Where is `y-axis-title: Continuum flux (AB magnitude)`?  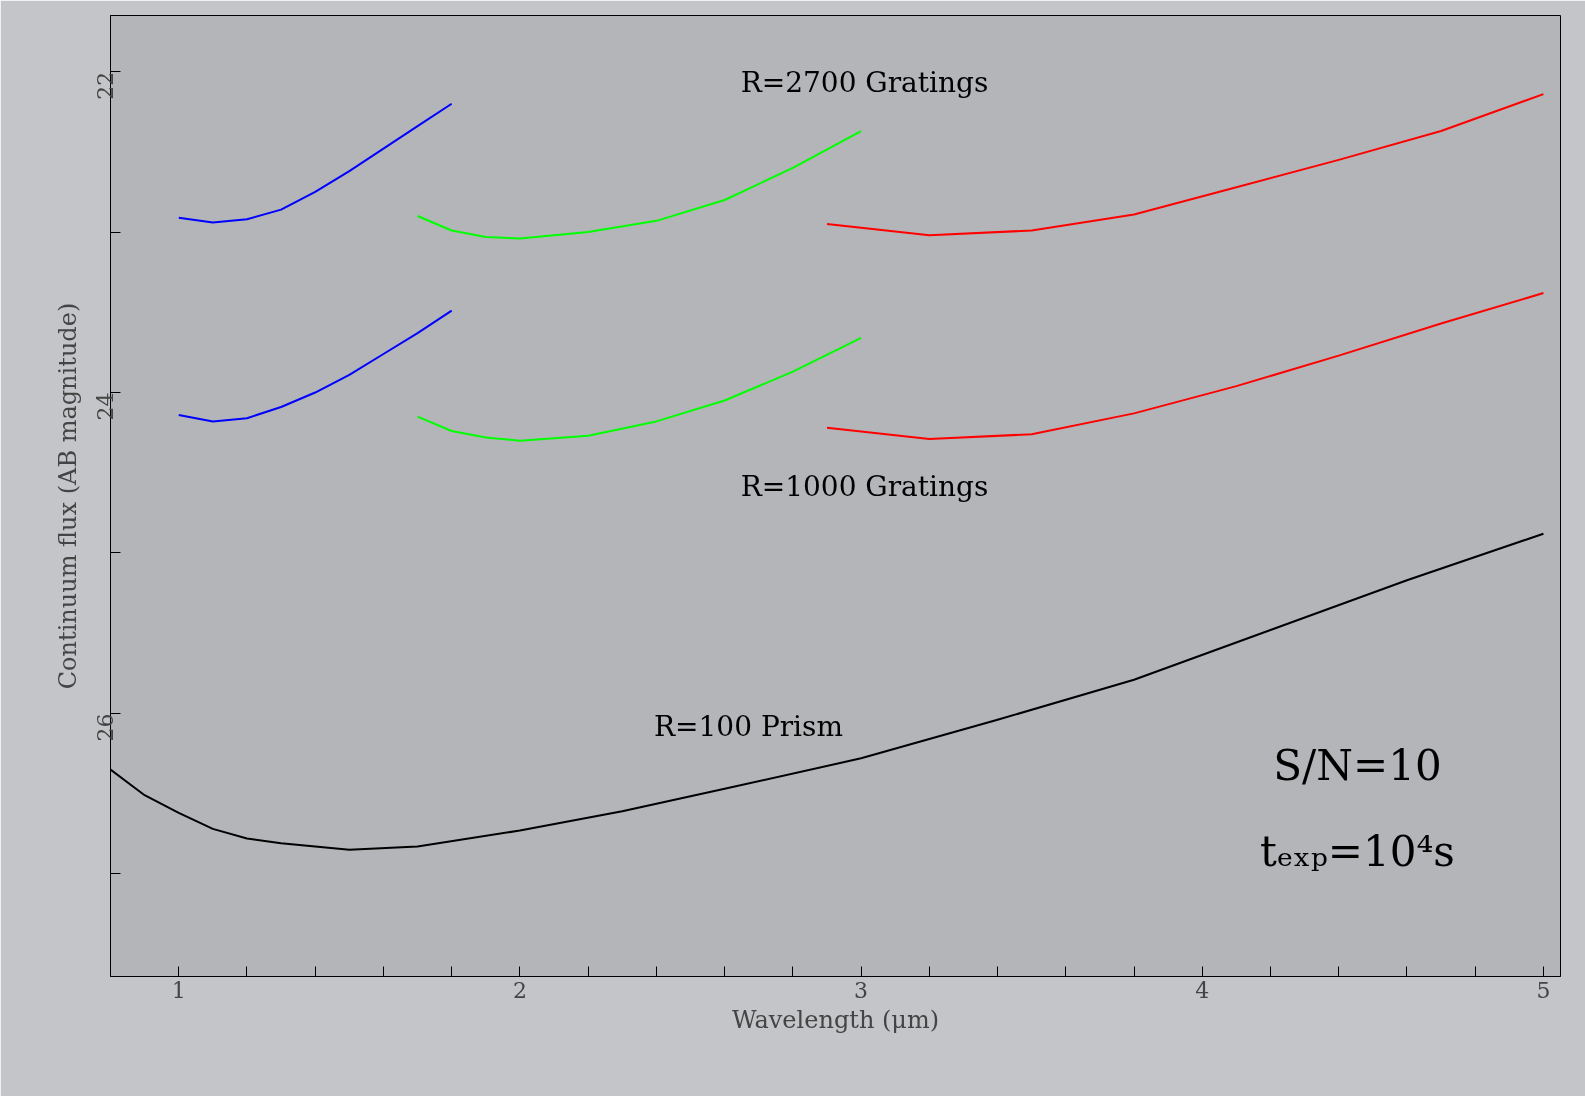 y-axis-title: Continuum flux (AB magnitude) is located at coordinates (67, 496).